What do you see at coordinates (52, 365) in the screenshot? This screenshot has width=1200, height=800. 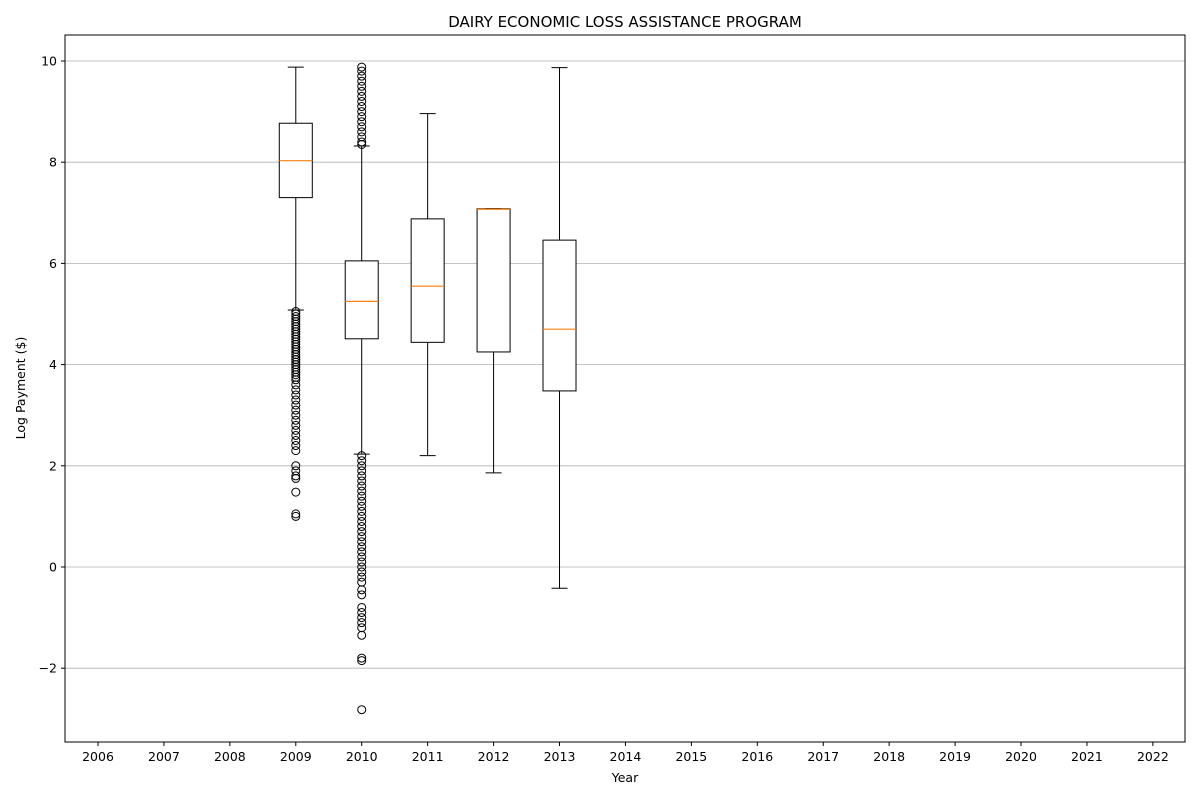 I see `y-axis: −2 0 2 4 6 8 10` at bounding box center [52, 365].